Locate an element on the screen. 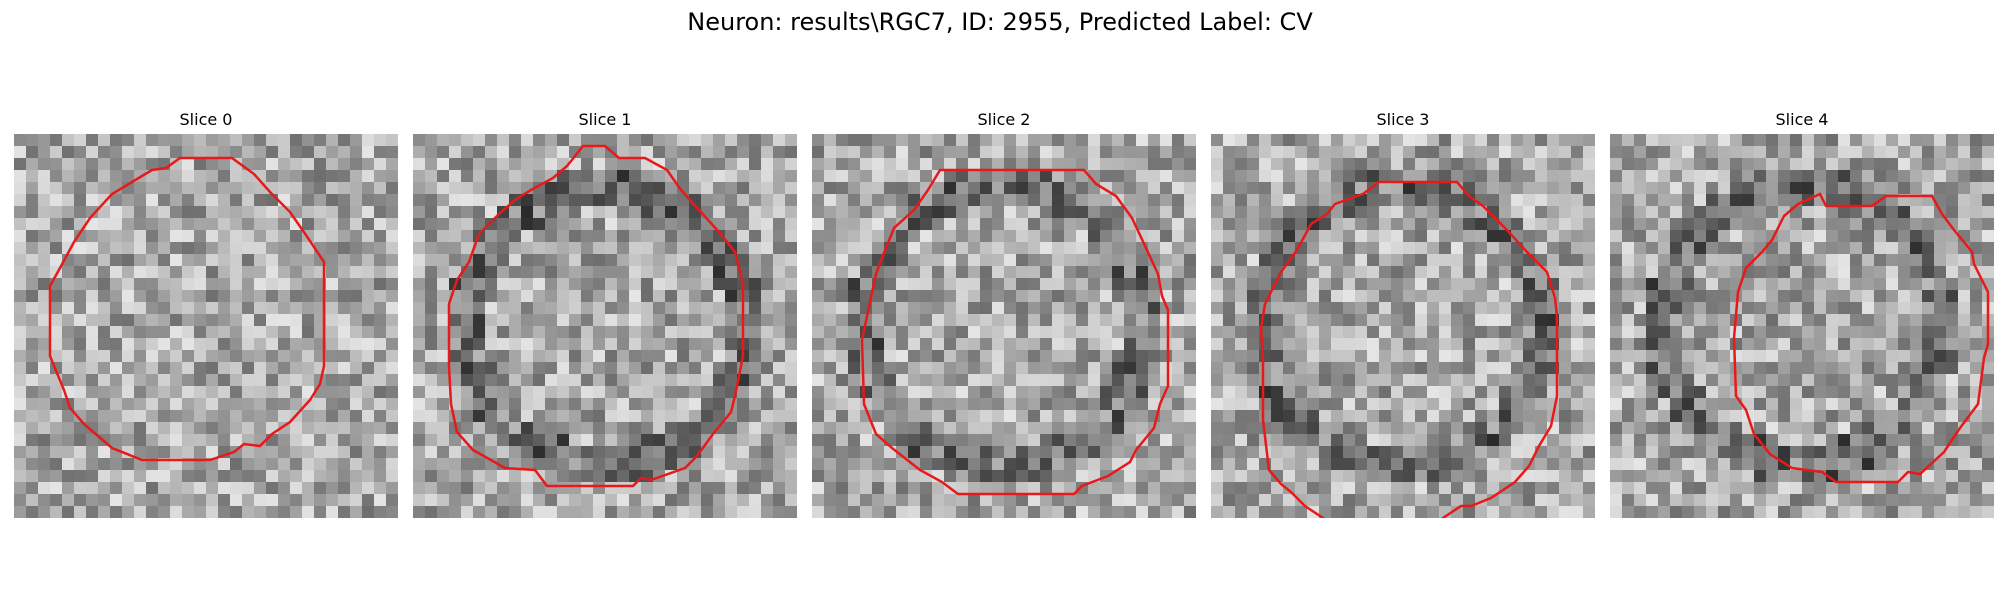 The width and height of the screenshot is (2000, 600). slice-title: Slice 0 is located at coordinates (206, 119).